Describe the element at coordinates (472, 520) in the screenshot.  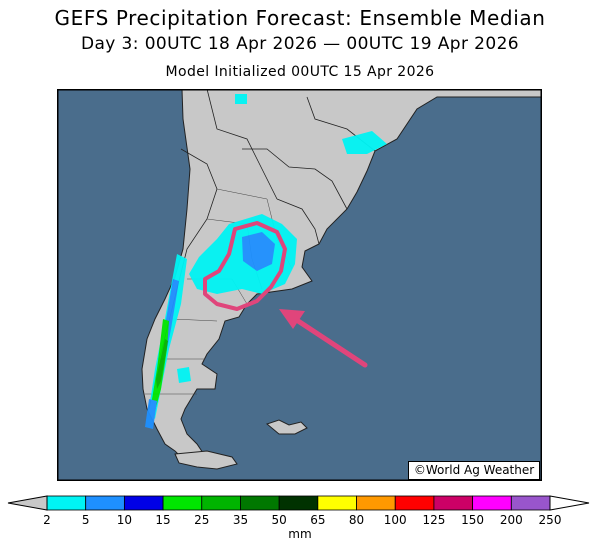
I see `colorbar-tick-label: 150` at that location.